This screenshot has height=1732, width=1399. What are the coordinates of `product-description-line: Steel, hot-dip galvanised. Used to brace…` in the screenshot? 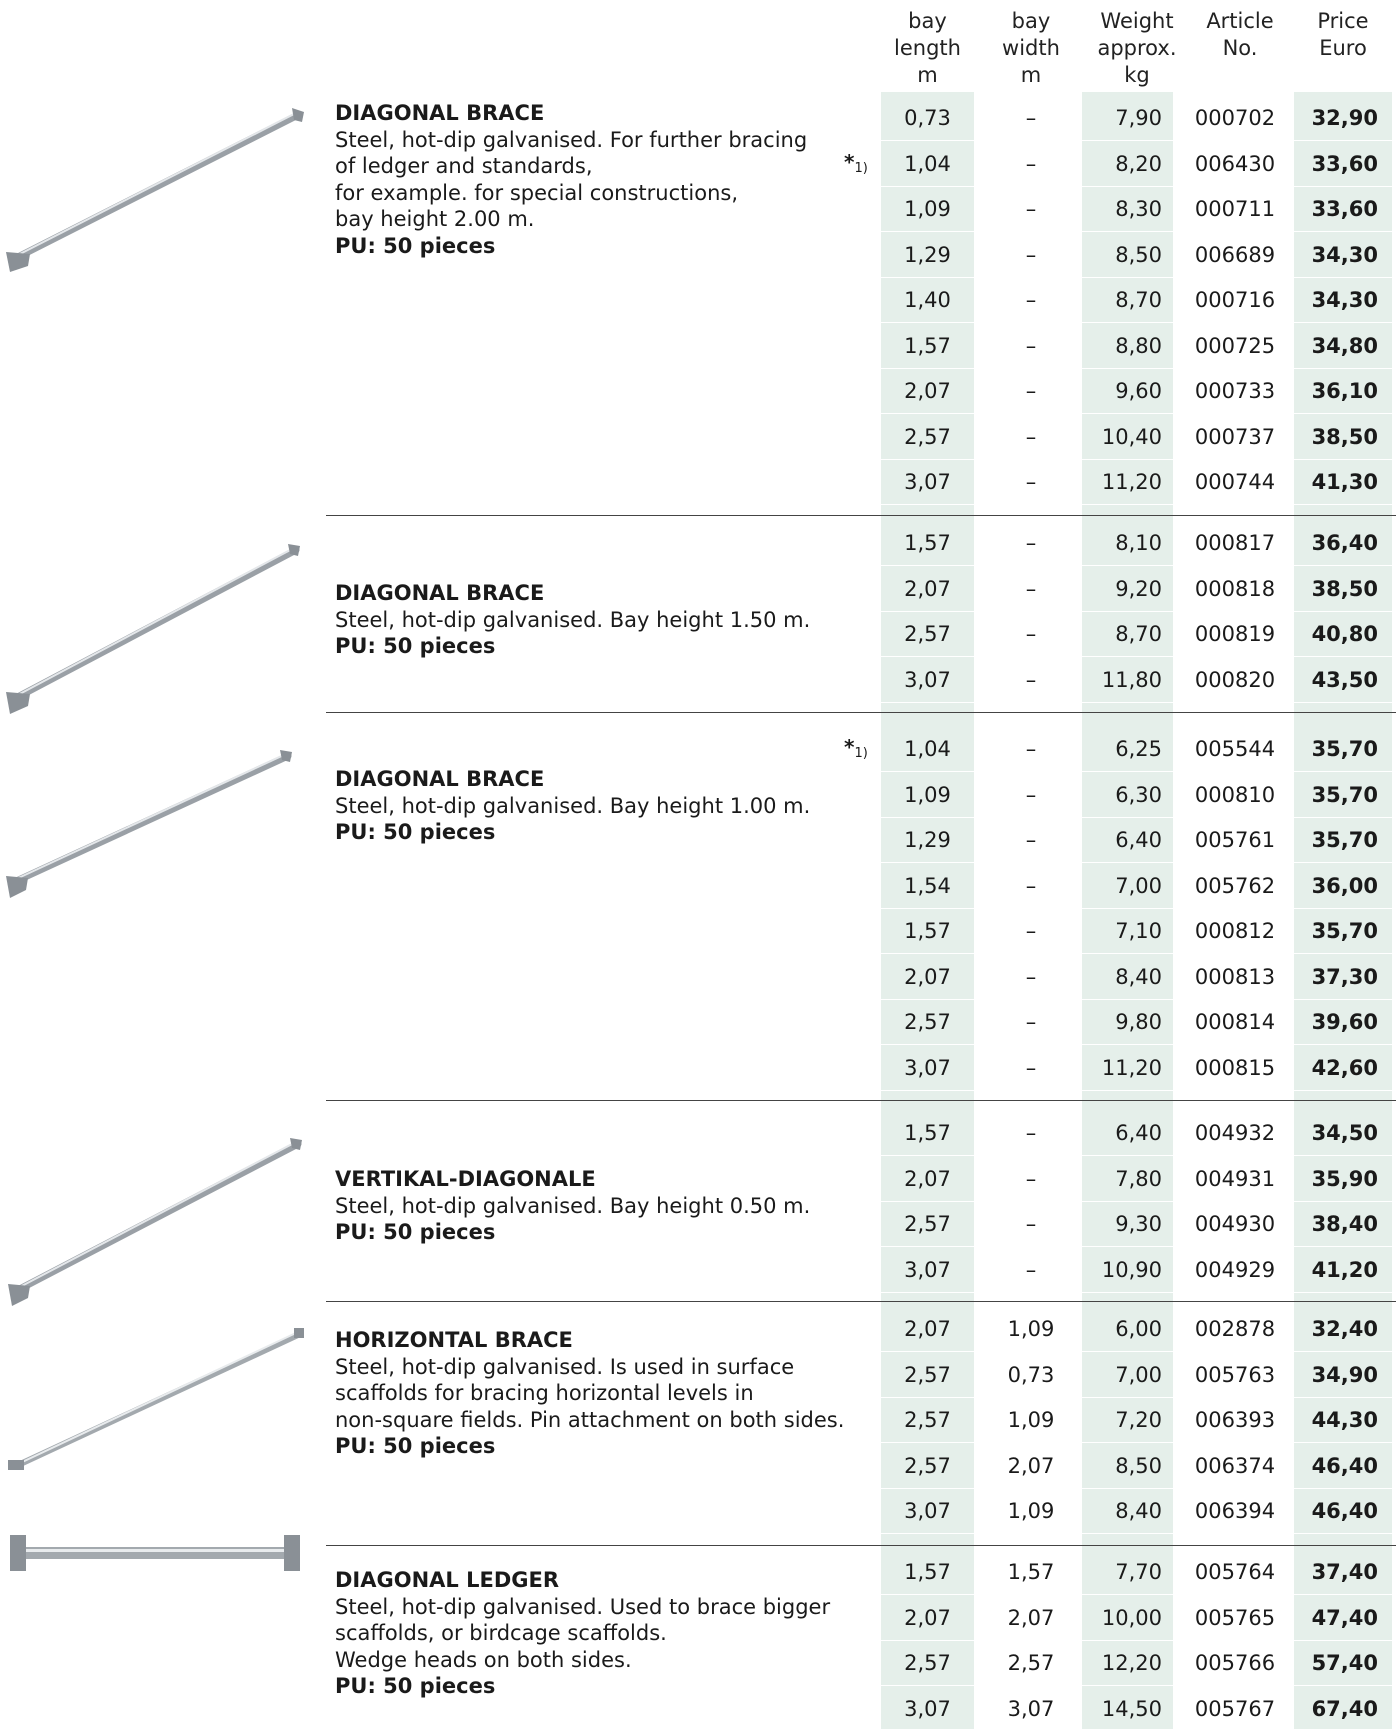 It's located at (583, 1606).